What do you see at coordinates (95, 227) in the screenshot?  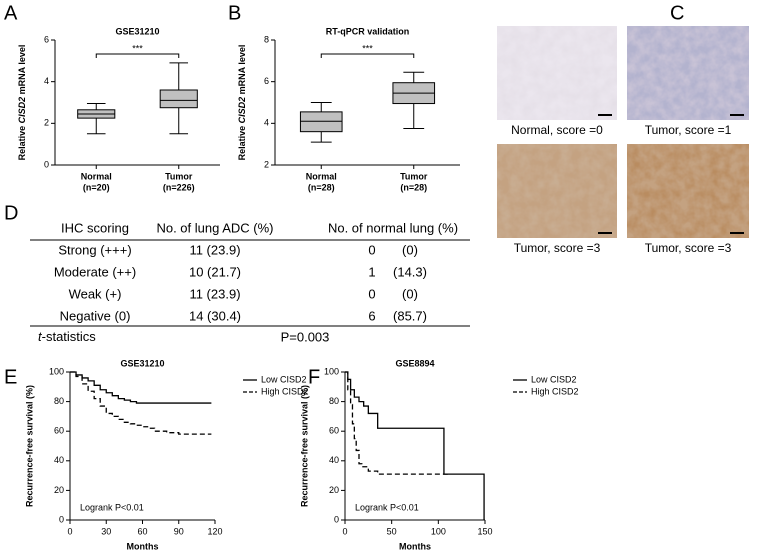 I see `table-header: IHC scoring` at bounding box center [95, 227].